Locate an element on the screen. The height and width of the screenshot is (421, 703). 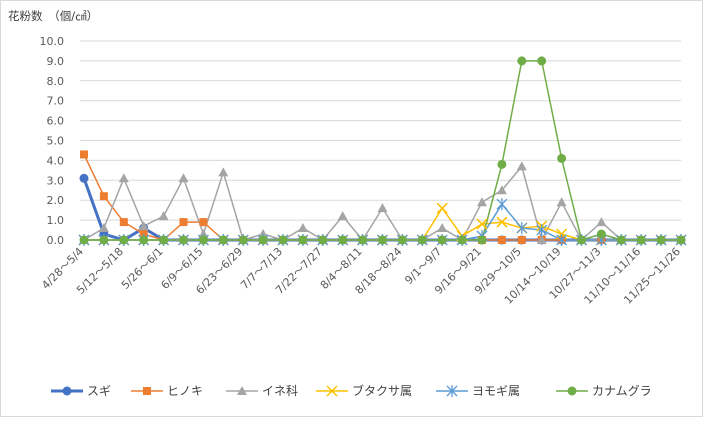
y-tick-label: 0.0 is located at coordinates (56, 240).